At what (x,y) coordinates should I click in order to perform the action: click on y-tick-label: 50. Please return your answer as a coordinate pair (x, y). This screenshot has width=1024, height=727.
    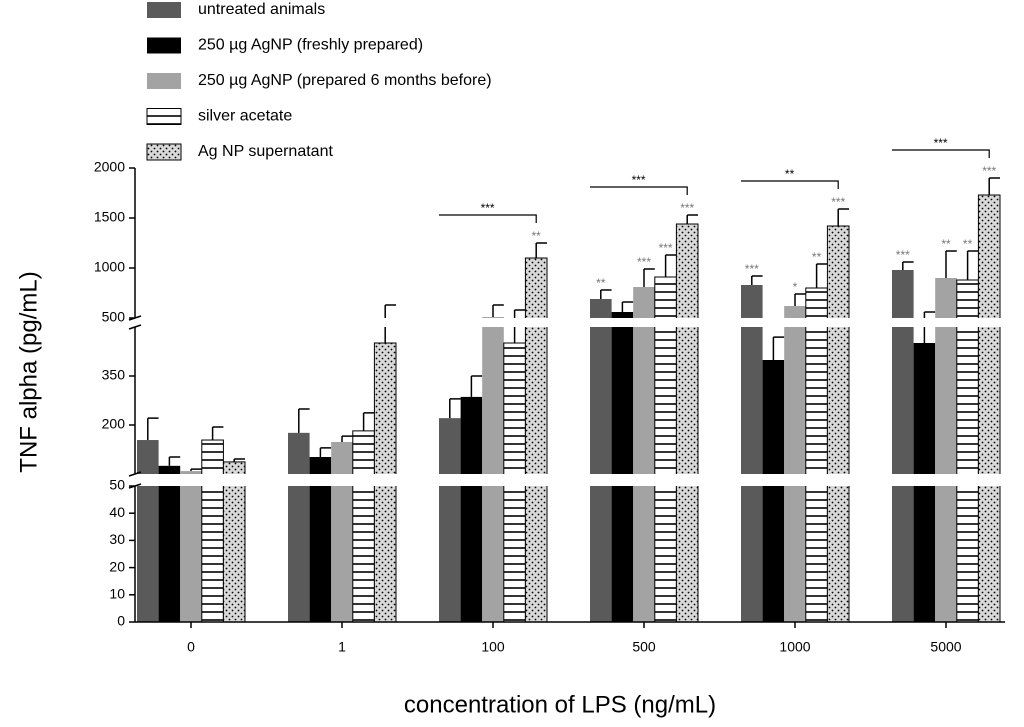
    Looking at the image, I should click on (117, 485).